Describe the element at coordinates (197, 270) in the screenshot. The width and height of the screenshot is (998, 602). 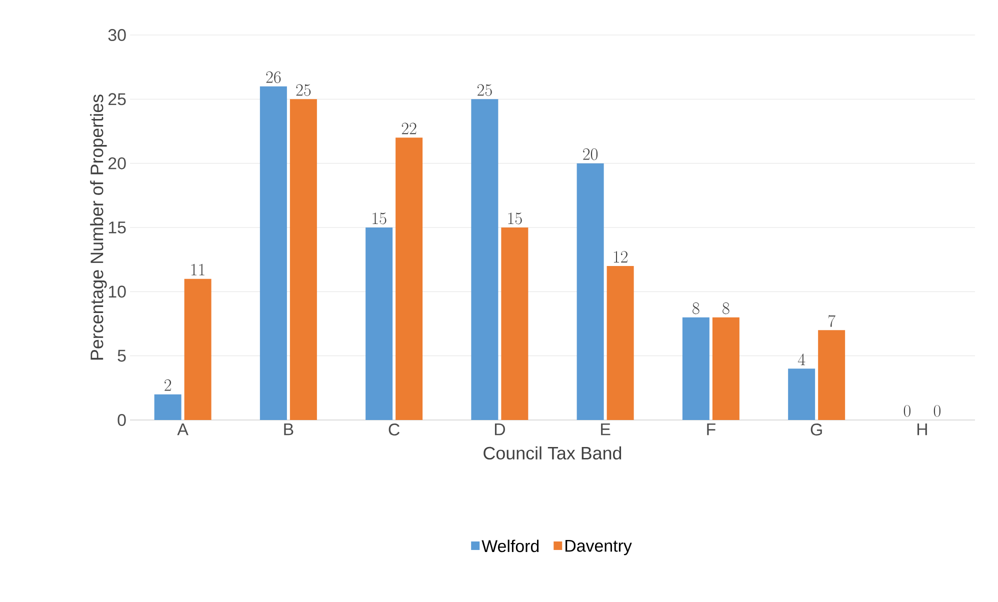
I see `data-label: 11` at that location.